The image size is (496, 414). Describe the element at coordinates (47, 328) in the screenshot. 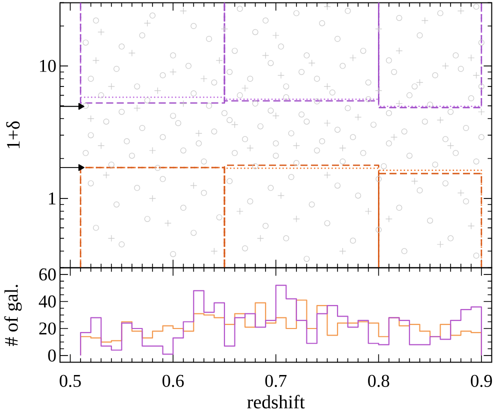

I see `y-tick-label: 20` at that location.